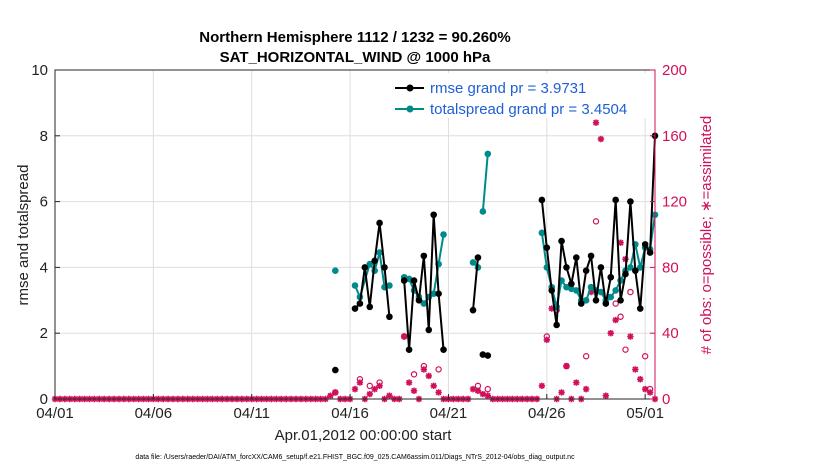 This screenshot has width=830, height=470. I want to click on y-tick-label-right: 80, so click(670, 267).